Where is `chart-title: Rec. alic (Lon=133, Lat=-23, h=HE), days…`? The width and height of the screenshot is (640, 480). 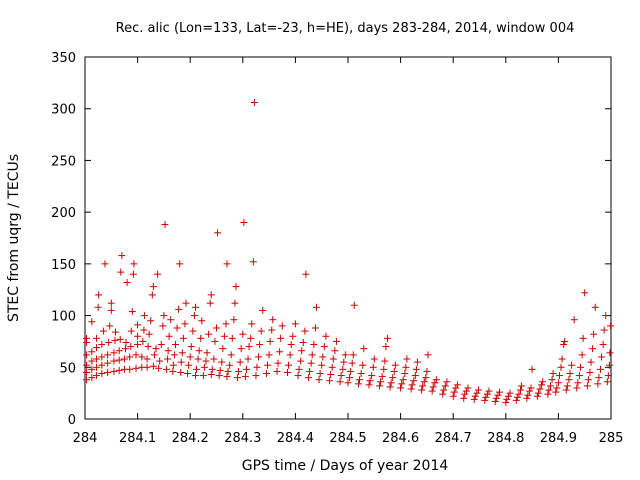 chart-title: Rec. alic (Lon=133, Lat=-23, h=HE), days… is located at coordinates (345, 28).